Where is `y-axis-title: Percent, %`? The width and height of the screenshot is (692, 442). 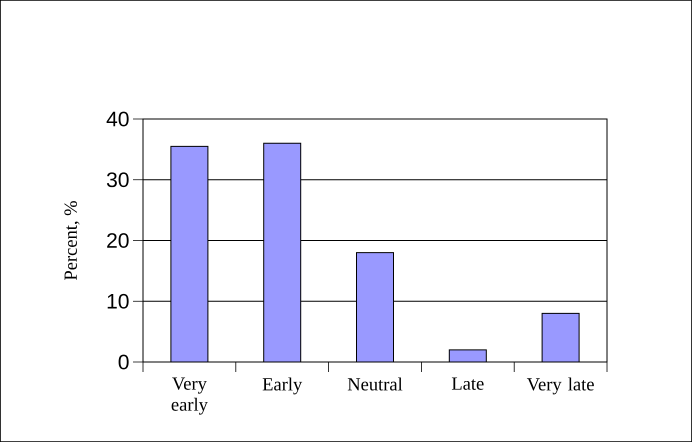 y-axis-title: Percent, % is located at coordinates (72, 240).